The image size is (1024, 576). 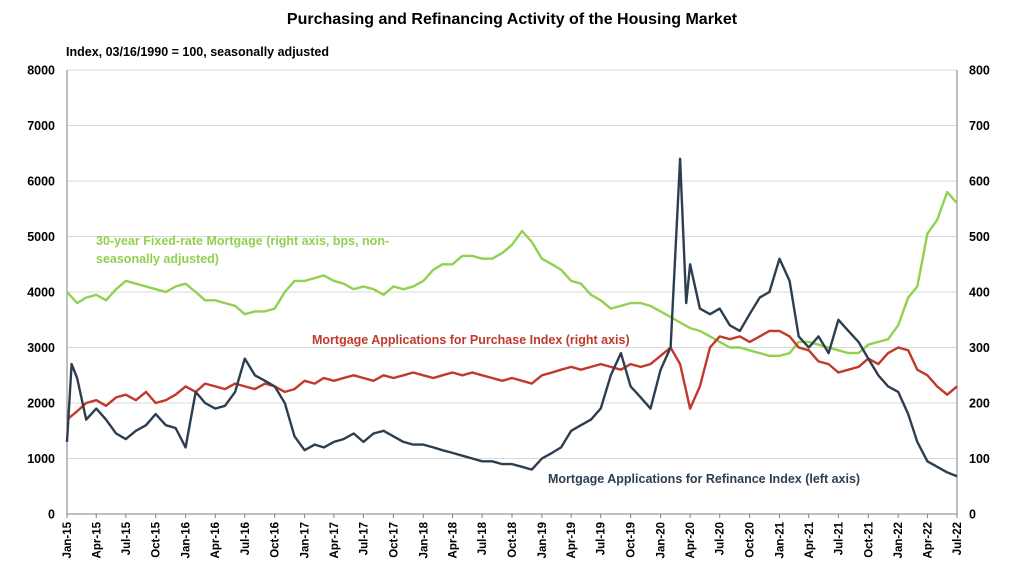 I want to click on right-axis-tick-label: 300, so click(x=979, y=348).